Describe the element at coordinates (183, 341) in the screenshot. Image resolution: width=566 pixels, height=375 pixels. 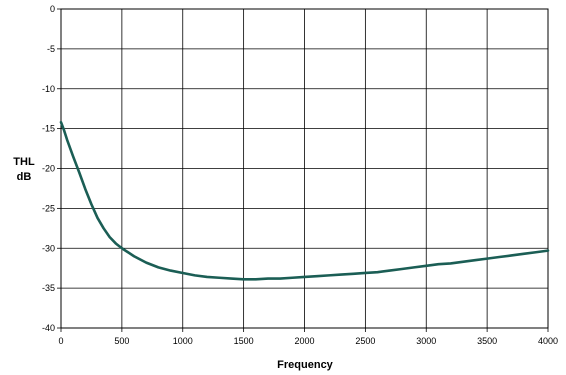
I see `x-tick-label: 1000` at that location.